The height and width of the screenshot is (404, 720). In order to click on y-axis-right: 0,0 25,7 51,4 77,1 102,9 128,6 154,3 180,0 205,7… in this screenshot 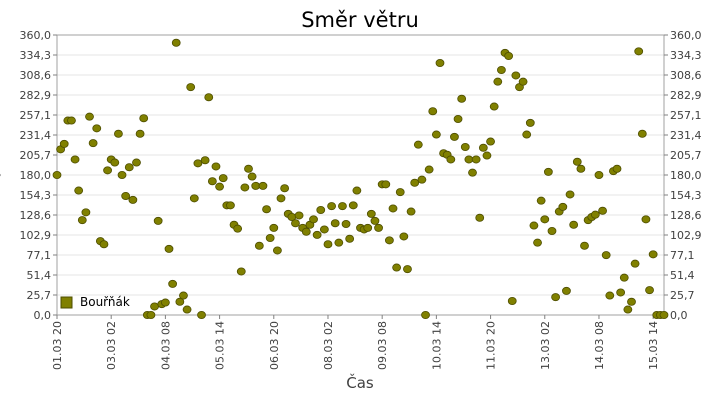, I will do `click(683, 175)`.